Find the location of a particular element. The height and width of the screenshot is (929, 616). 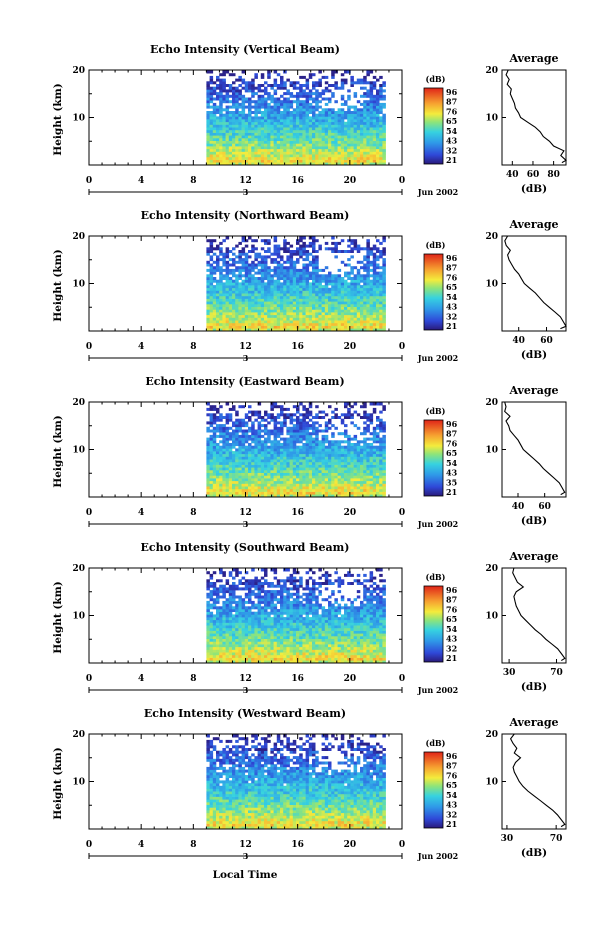

colorbar-tick-label: 76 is located at coordinates (452, 111).